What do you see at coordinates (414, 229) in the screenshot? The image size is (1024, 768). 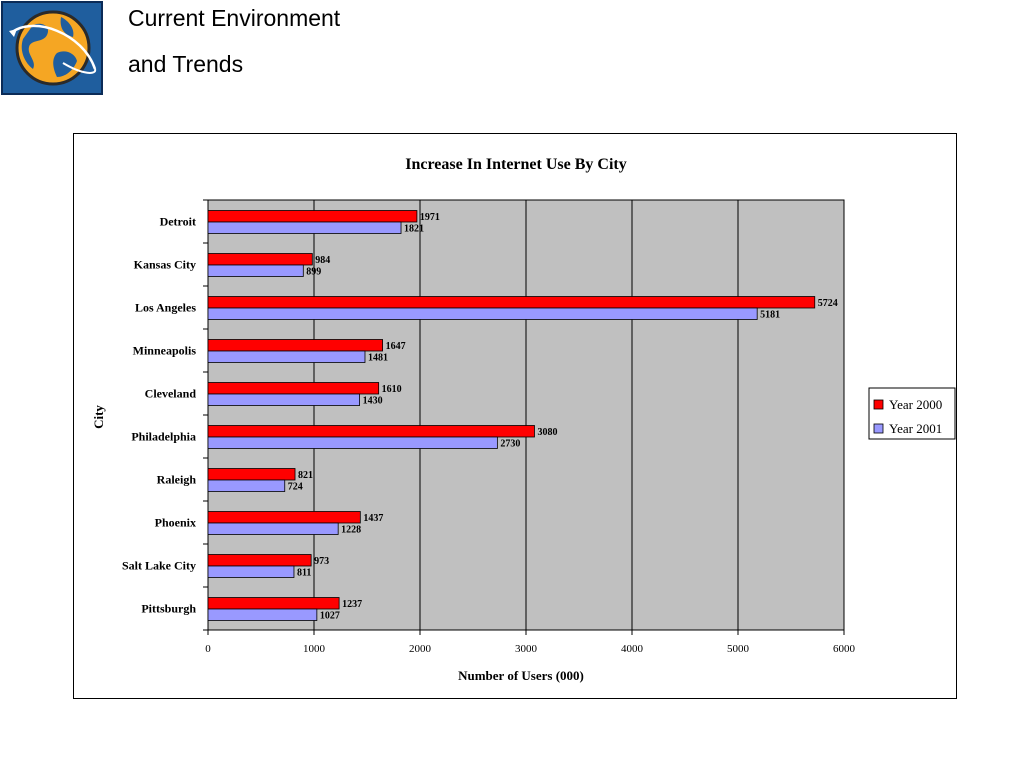 I see `data-label: 1821` at bounding box center [414, 229].